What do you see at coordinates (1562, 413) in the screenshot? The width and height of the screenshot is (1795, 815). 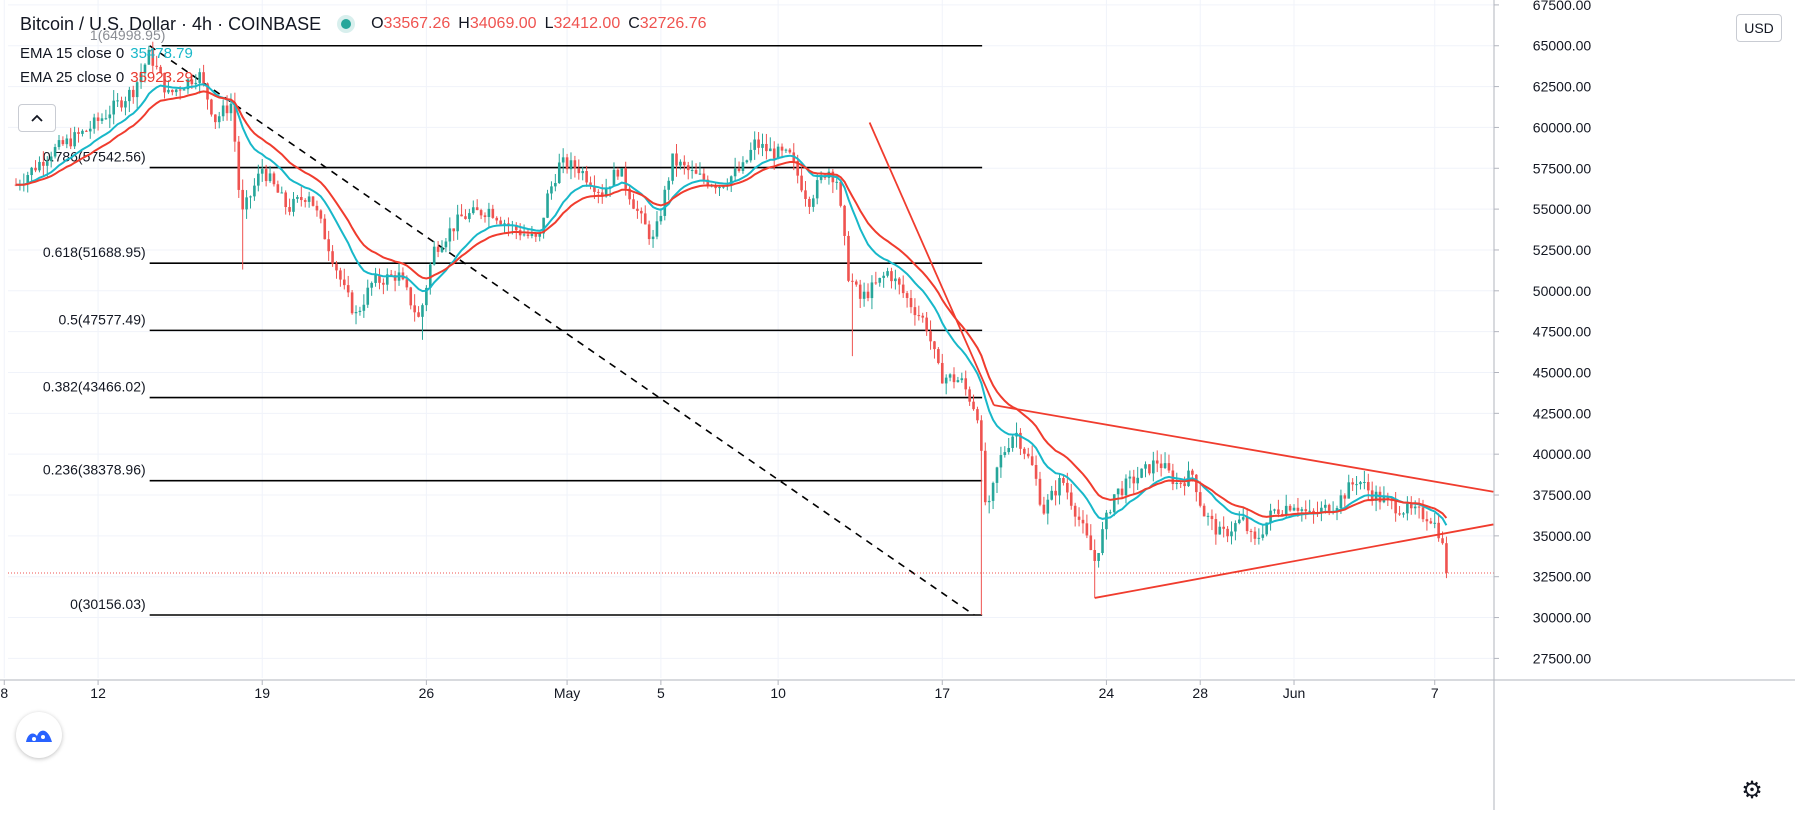 I see `y-tick-label: 42500.00` at bounding box center [1562, 413].